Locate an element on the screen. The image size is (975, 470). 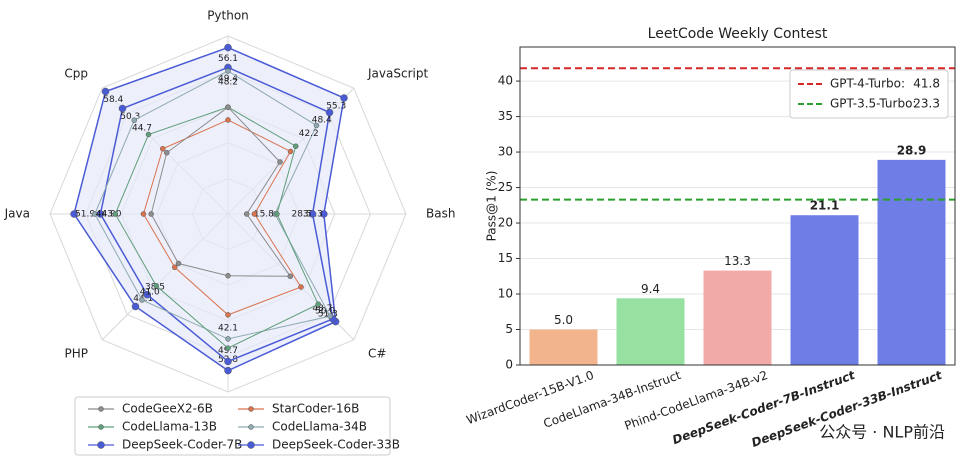
legend-label: CodeLlama-13B is located at coordinates (169, 427).